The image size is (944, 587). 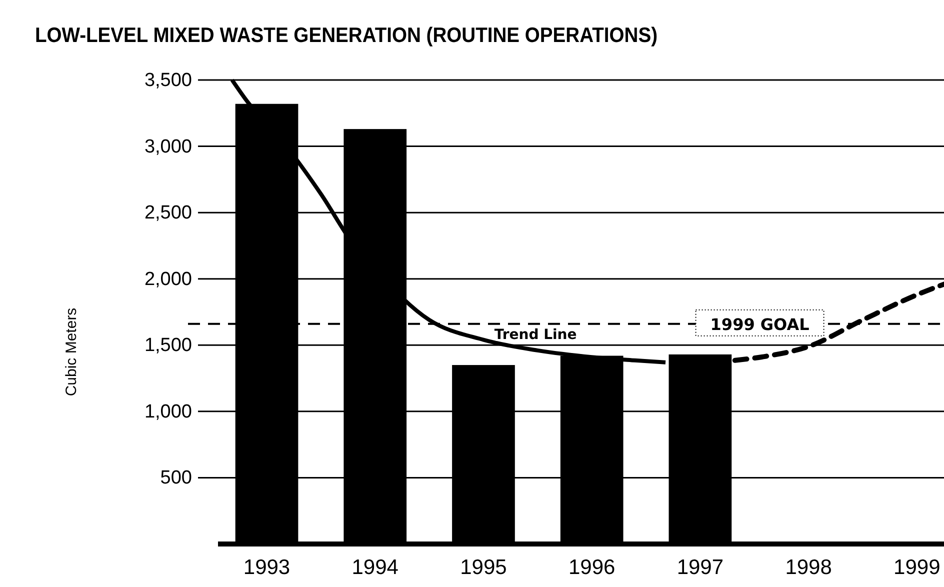 What do you see at coordinates (266, 567) in the screenshot?
I see `x-tick-label: 1993` at bounding box center [266, 567].